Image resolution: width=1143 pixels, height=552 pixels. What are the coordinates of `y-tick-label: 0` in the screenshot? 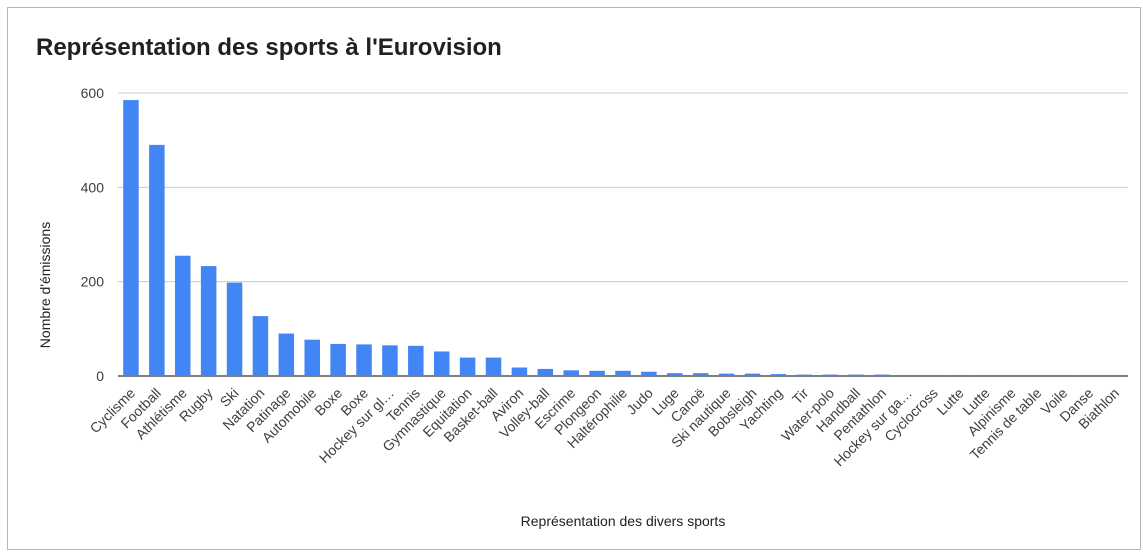 It's located at (100, 376).